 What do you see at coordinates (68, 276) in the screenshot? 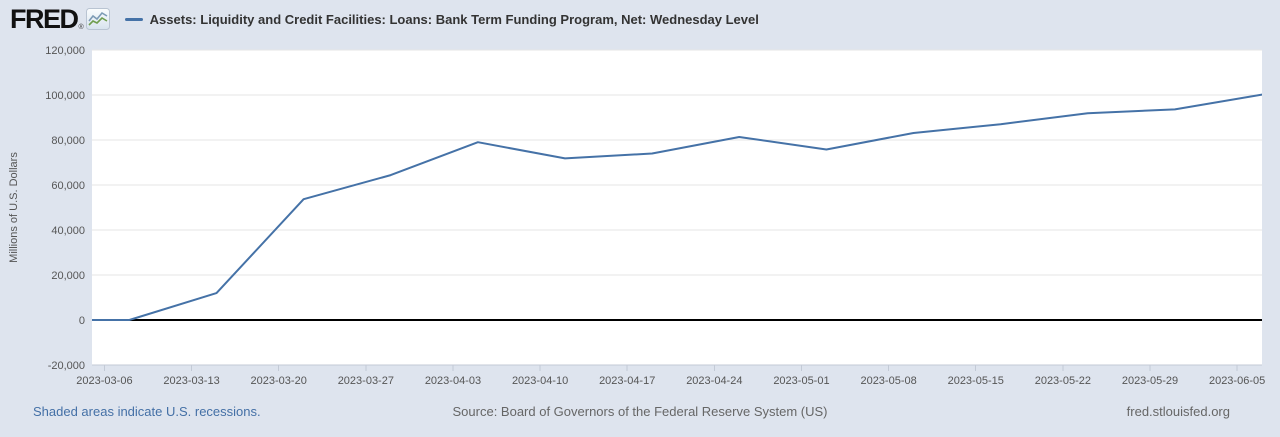
I see `y-tick-label: 20,000` at bounding box center [68, 276].